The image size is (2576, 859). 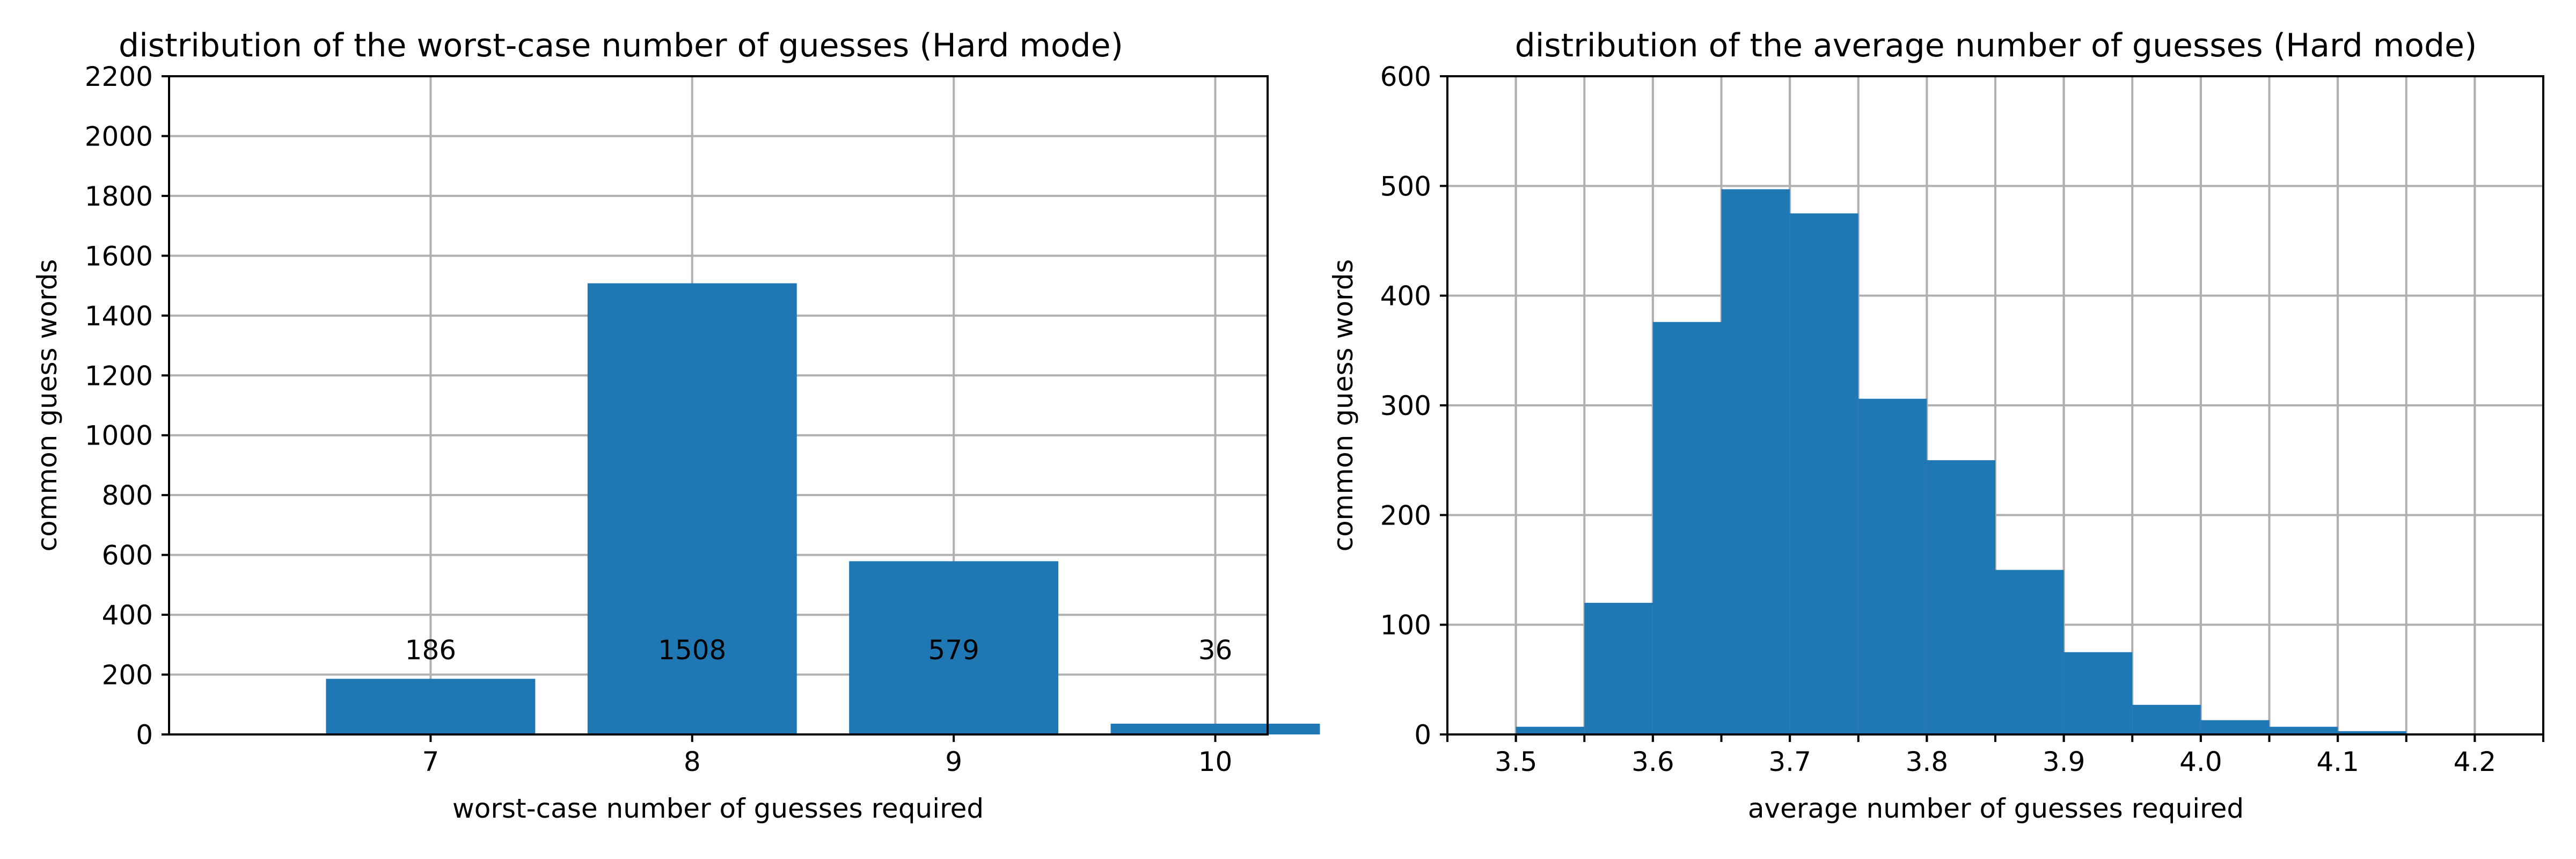 I want to click on data-labels: 186 1508 579 36, so click(x=819, y=650).